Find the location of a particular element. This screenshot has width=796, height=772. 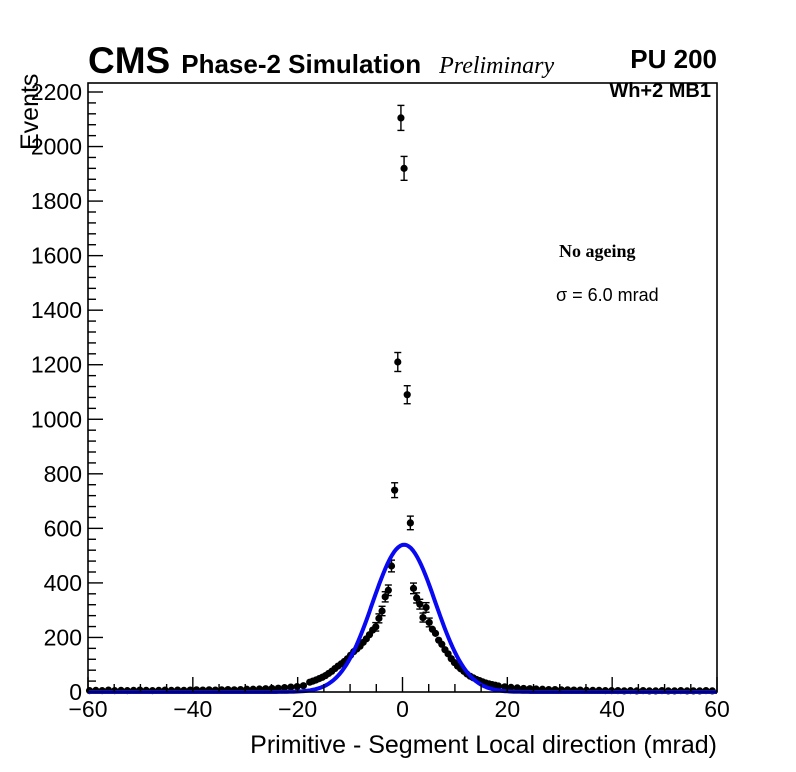

legend-sigma-value: σ = 6.0 mrad is located at coordinates (607, 295).